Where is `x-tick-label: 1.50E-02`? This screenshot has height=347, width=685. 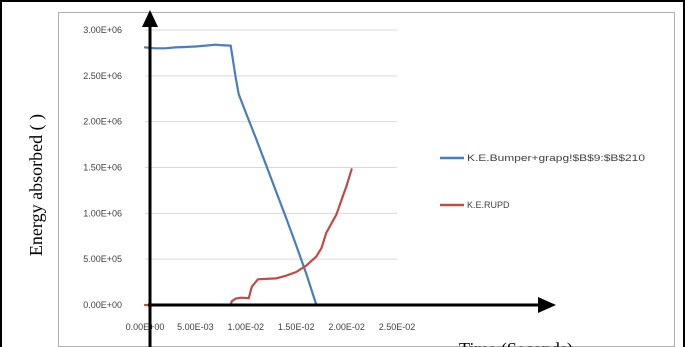 x-tick-label: 1.50E-02 is located at coordinates (296, 327).